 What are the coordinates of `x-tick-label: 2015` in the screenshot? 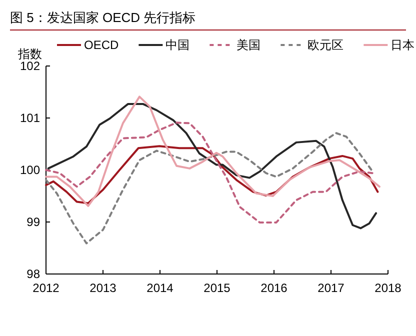 It's located at (217, 288).